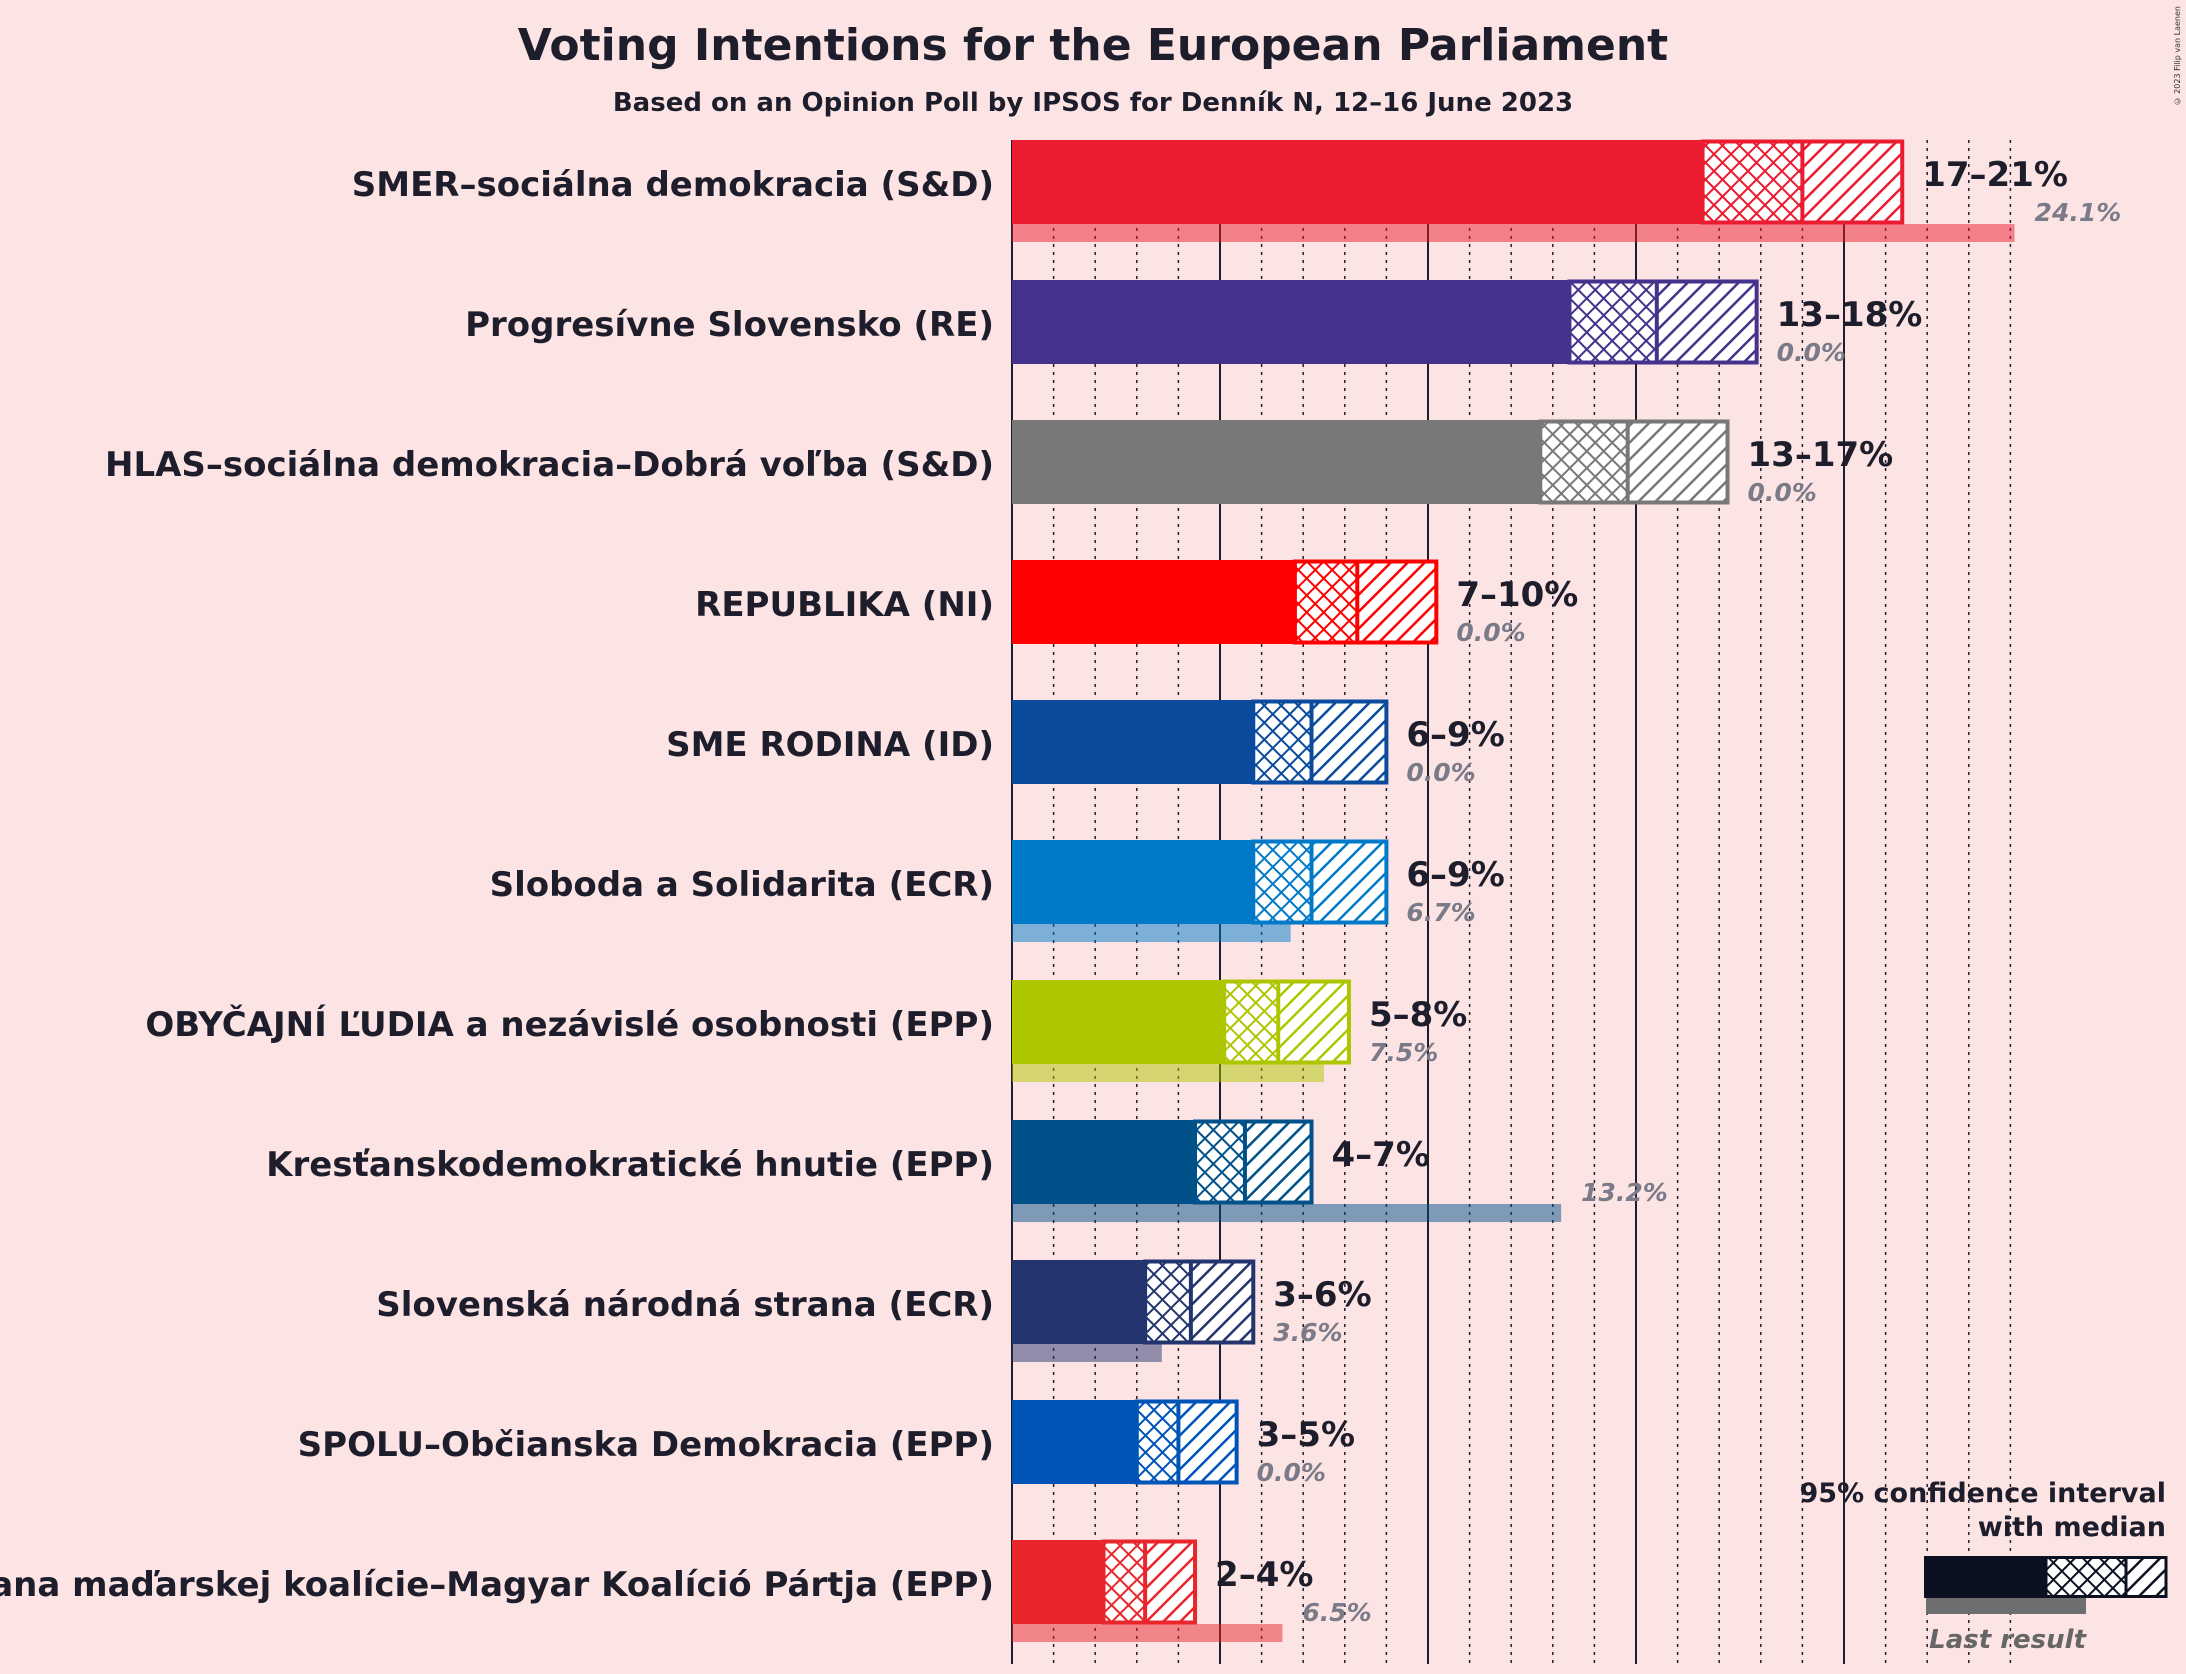 The height and width of the screenshot is (1674, 2186). What do you see at coordinates (1336, 1612) in the screenshot?
I see `last-result-label: 6.5%` at bounding box center [1336, 1612].